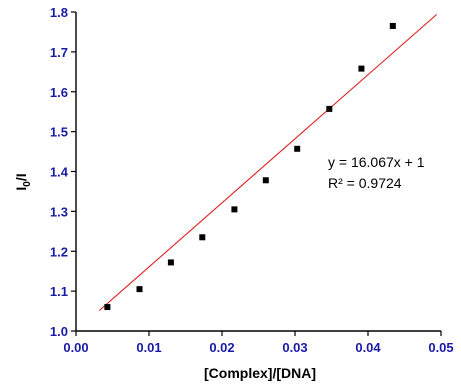 This screenshot has height=392, width=461. Describe the element at coordinates (59, 251) in the screenshot. I see `y-tick-label: 1.2` at that location.